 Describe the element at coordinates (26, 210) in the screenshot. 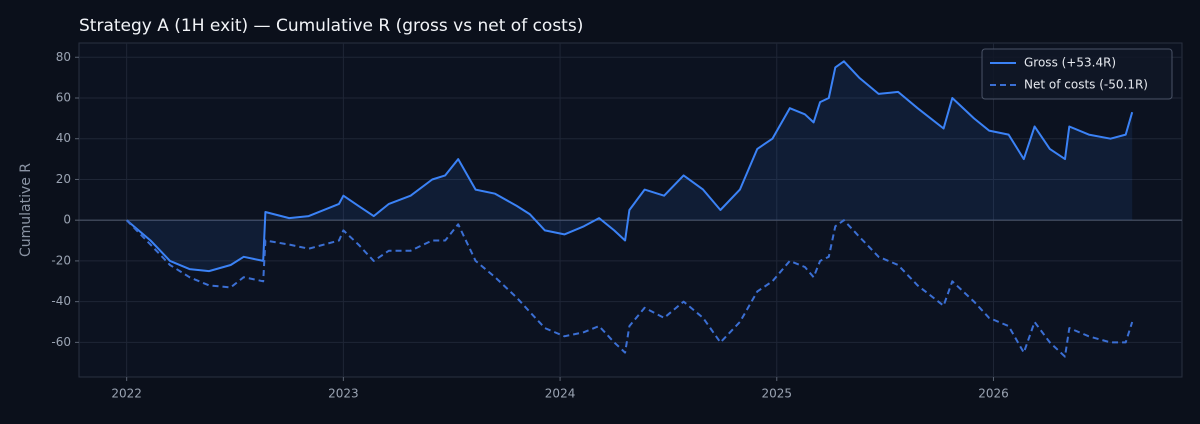

I see `y-axis-label: Cumulative R` at that location.